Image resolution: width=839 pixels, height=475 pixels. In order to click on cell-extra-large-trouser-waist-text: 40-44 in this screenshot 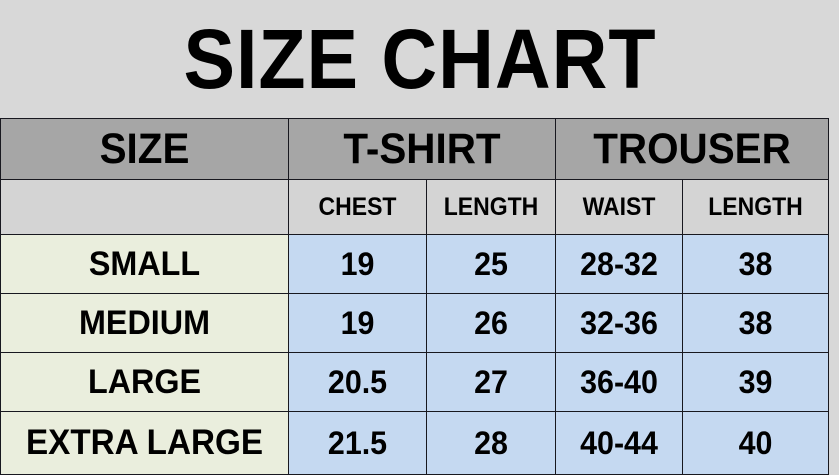, I will do `click(619, 443)`.